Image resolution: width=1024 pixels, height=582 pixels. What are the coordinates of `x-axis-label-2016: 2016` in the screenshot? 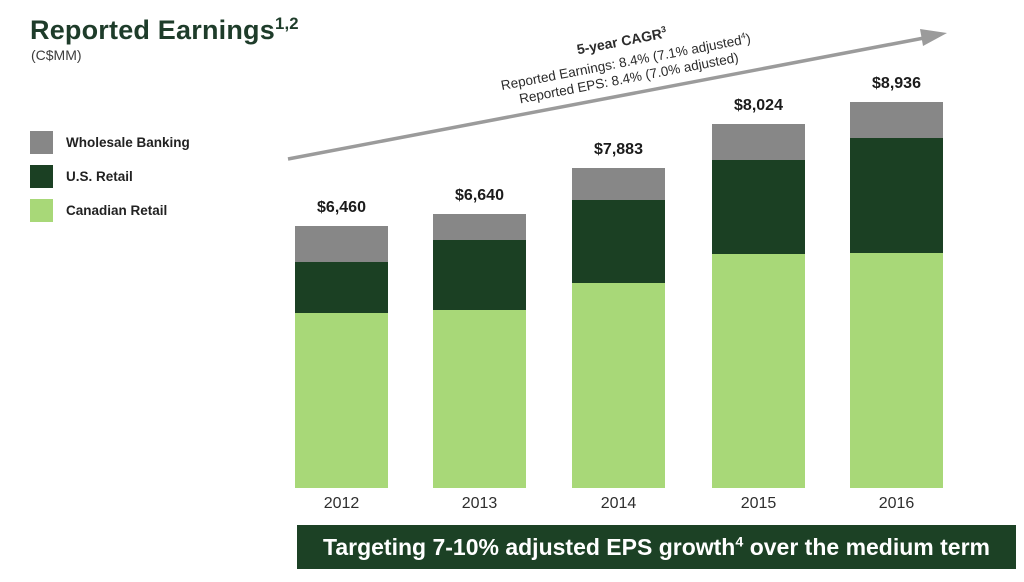 It's located at (896, 503).